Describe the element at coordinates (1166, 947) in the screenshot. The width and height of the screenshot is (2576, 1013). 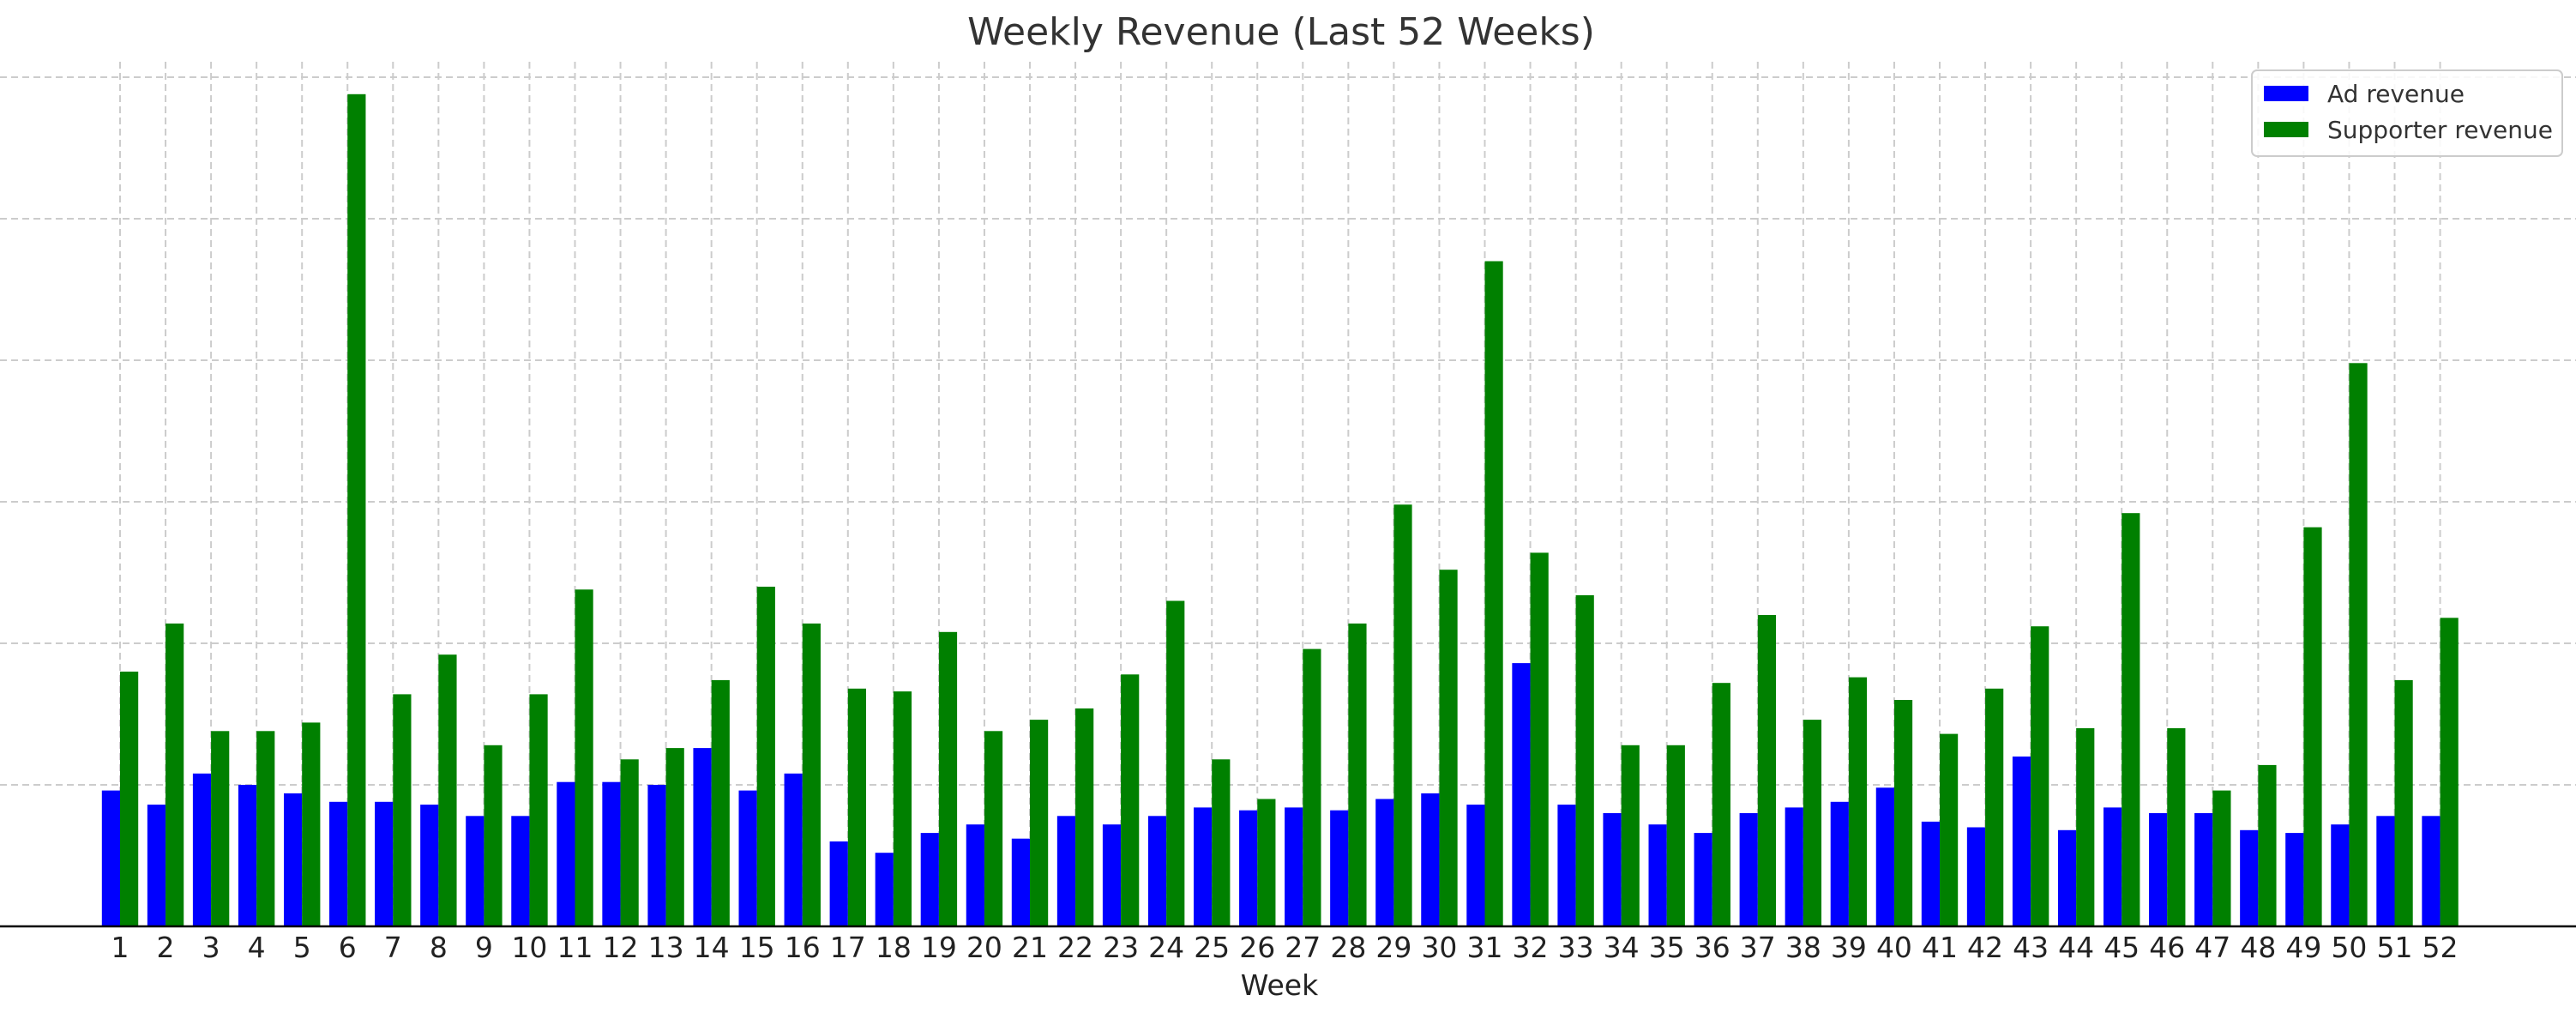
I see `x-tick-label: 24` at that location.